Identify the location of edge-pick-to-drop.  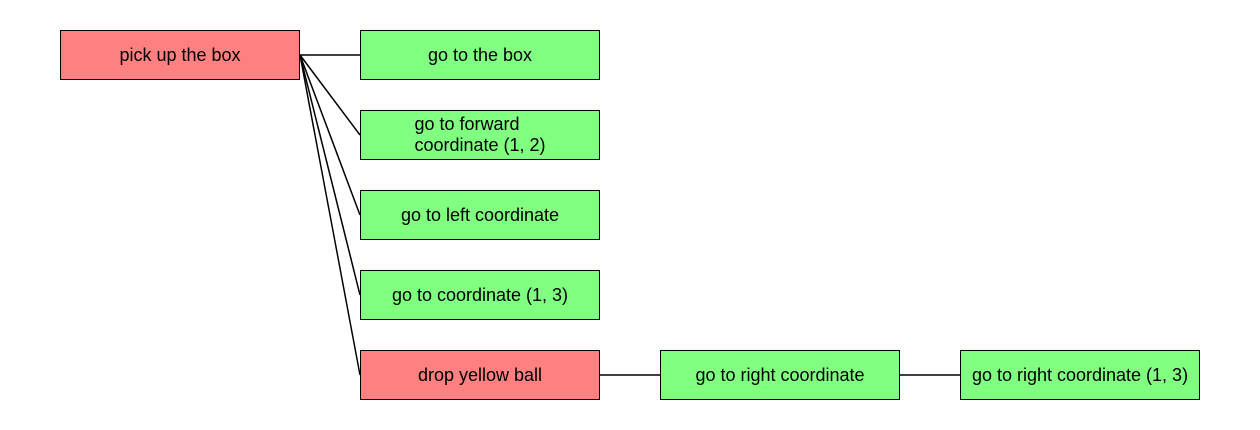
(330, 215).